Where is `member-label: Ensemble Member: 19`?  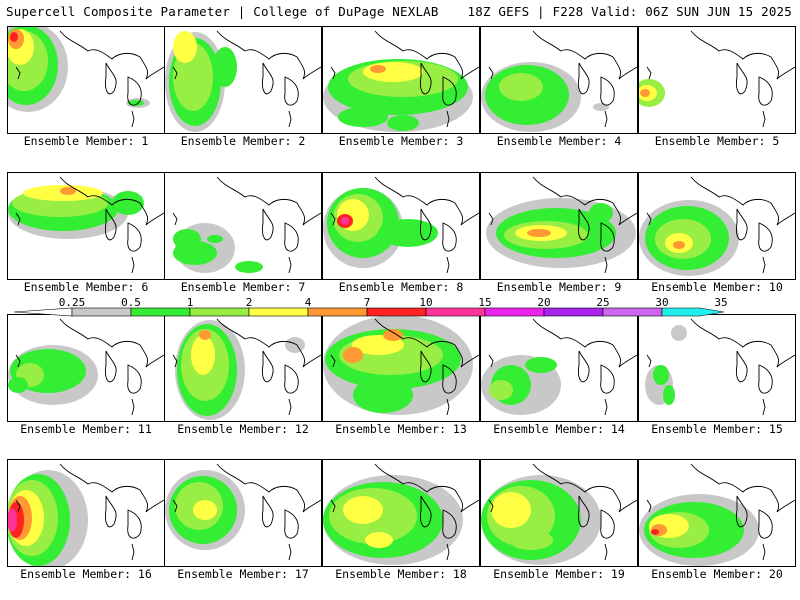 member-label: Ensemble Member: 19 is located at coordinates (559, 574).